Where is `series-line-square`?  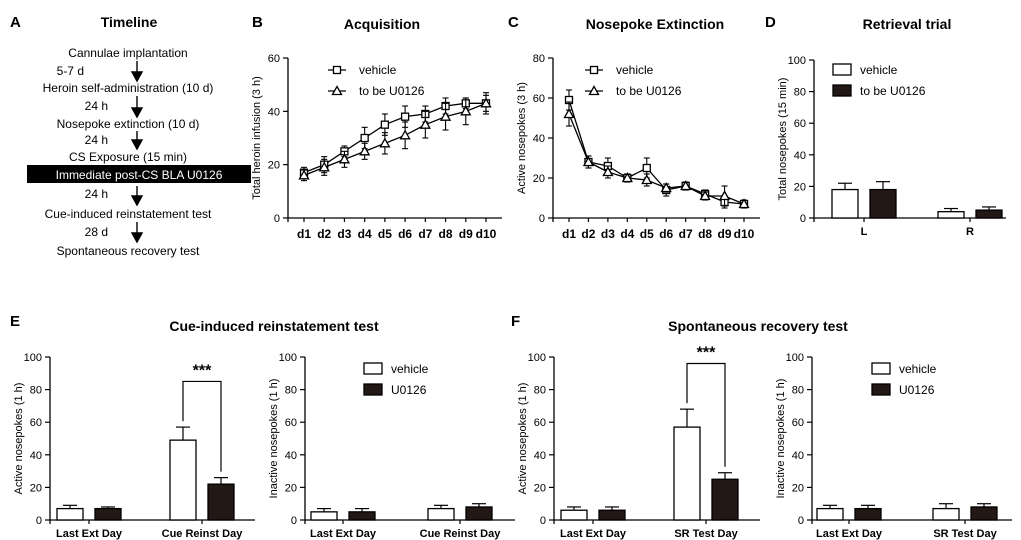
series-line-square is located at coordinates (656, 152).